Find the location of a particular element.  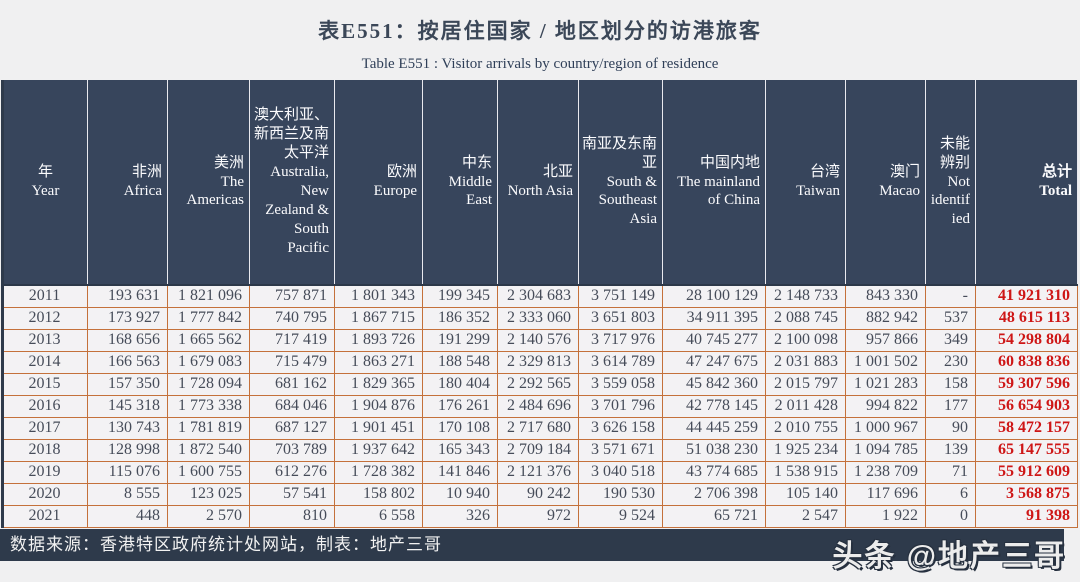

cell-middle-east: 199 345 is located at coordinates (460, 296).